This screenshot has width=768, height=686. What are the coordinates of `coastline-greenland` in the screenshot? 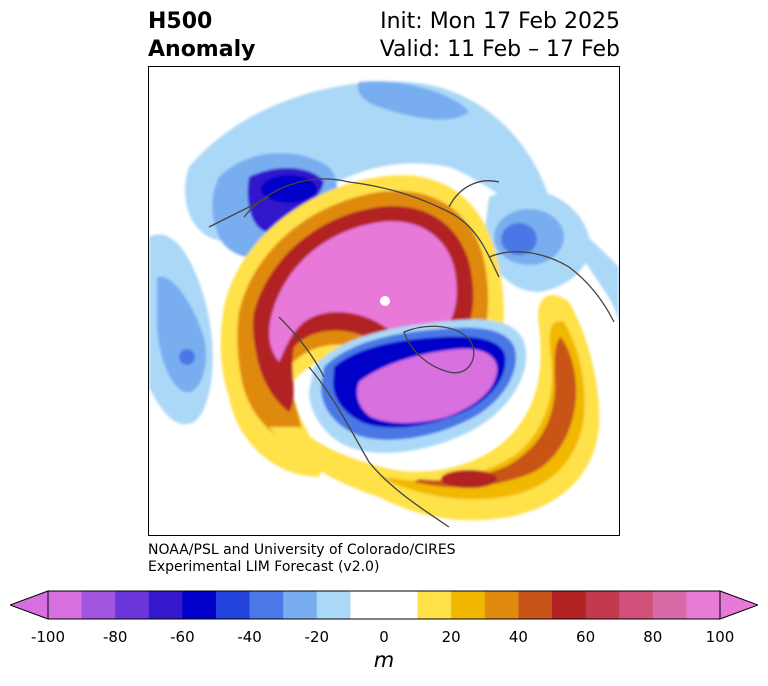 It's located at (439, 349).